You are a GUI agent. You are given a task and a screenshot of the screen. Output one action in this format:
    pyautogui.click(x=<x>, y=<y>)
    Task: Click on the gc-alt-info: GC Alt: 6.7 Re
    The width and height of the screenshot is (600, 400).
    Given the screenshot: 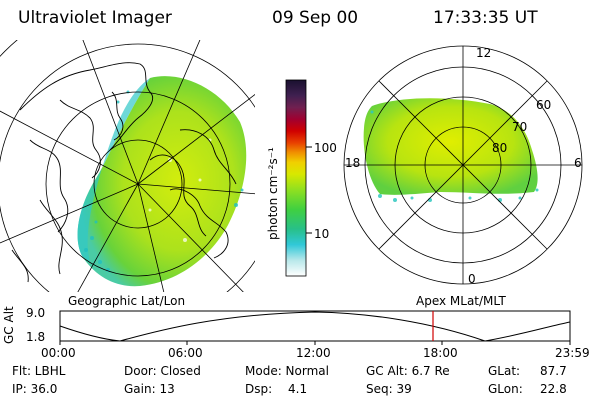 What is the action you would take?
    pyautogui.click(x=408, y=371)
    